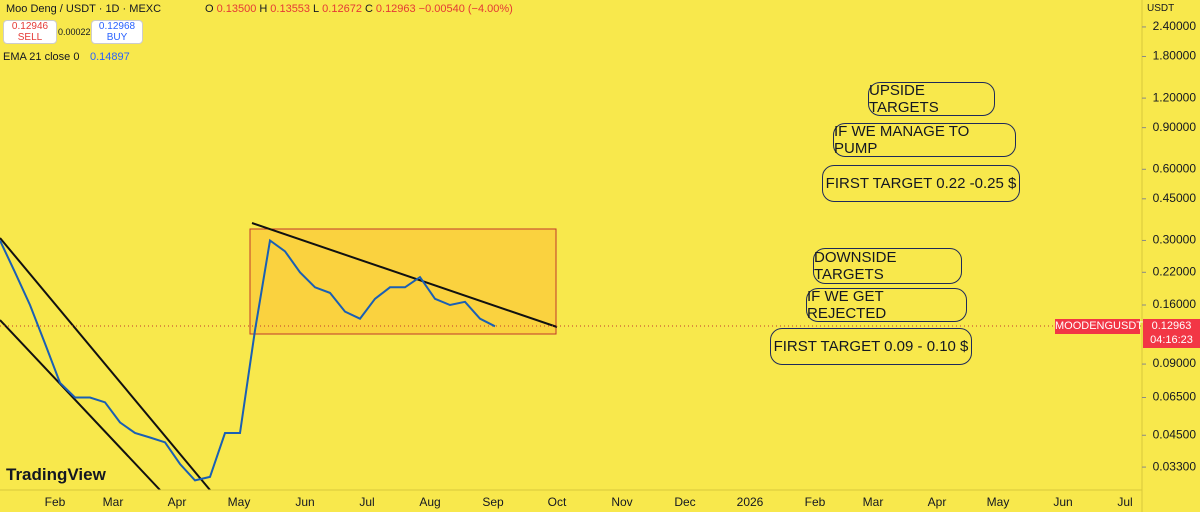 This screenshot has height=512, width=1200. Describe the element at coordinates (1175, 56) in the screenshot. I see `y-tick-label: 1.80000` at that location.